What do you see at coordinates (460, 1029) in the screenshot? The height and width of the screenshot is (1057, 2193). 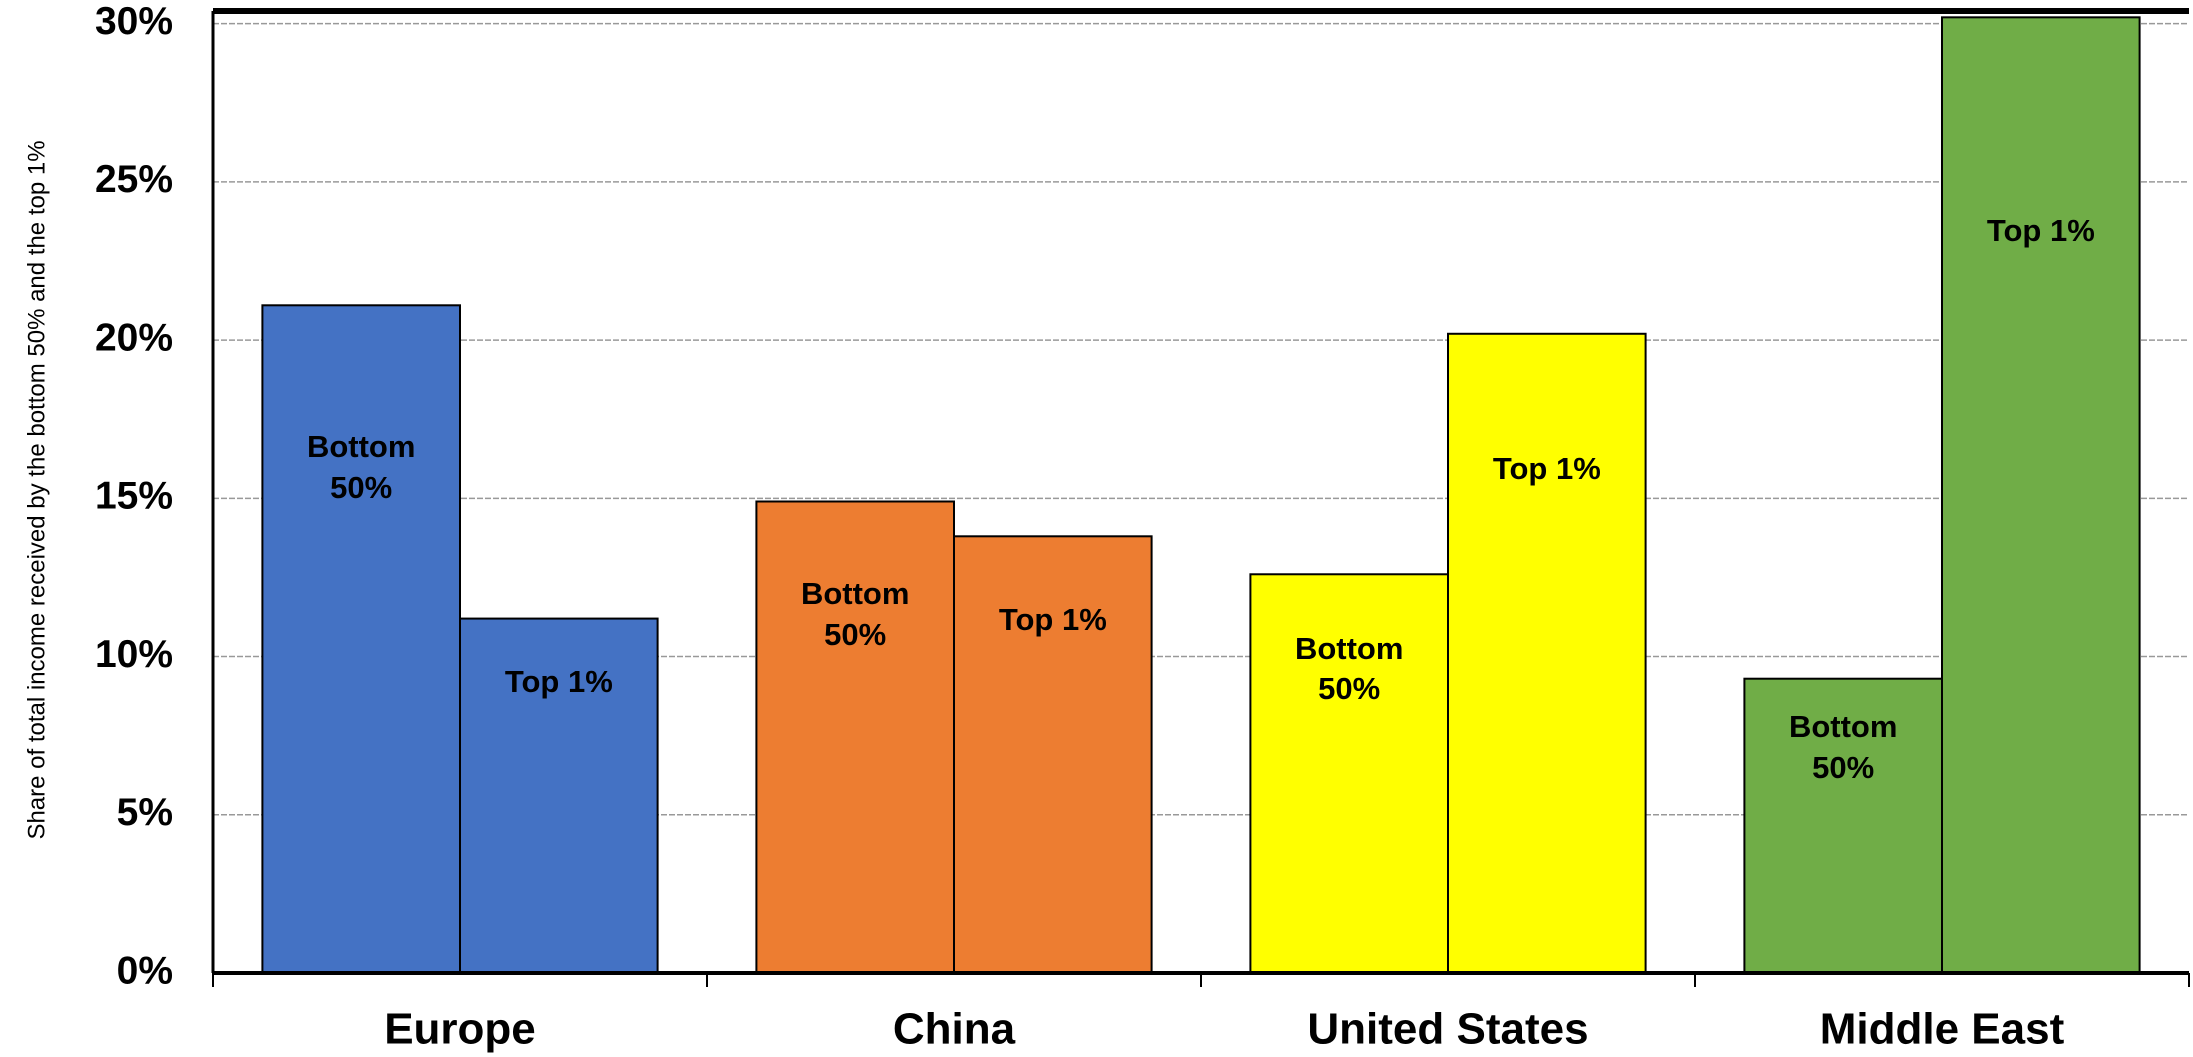 I see `x-tick-label: Europe` at bounding box center [460, 1029].